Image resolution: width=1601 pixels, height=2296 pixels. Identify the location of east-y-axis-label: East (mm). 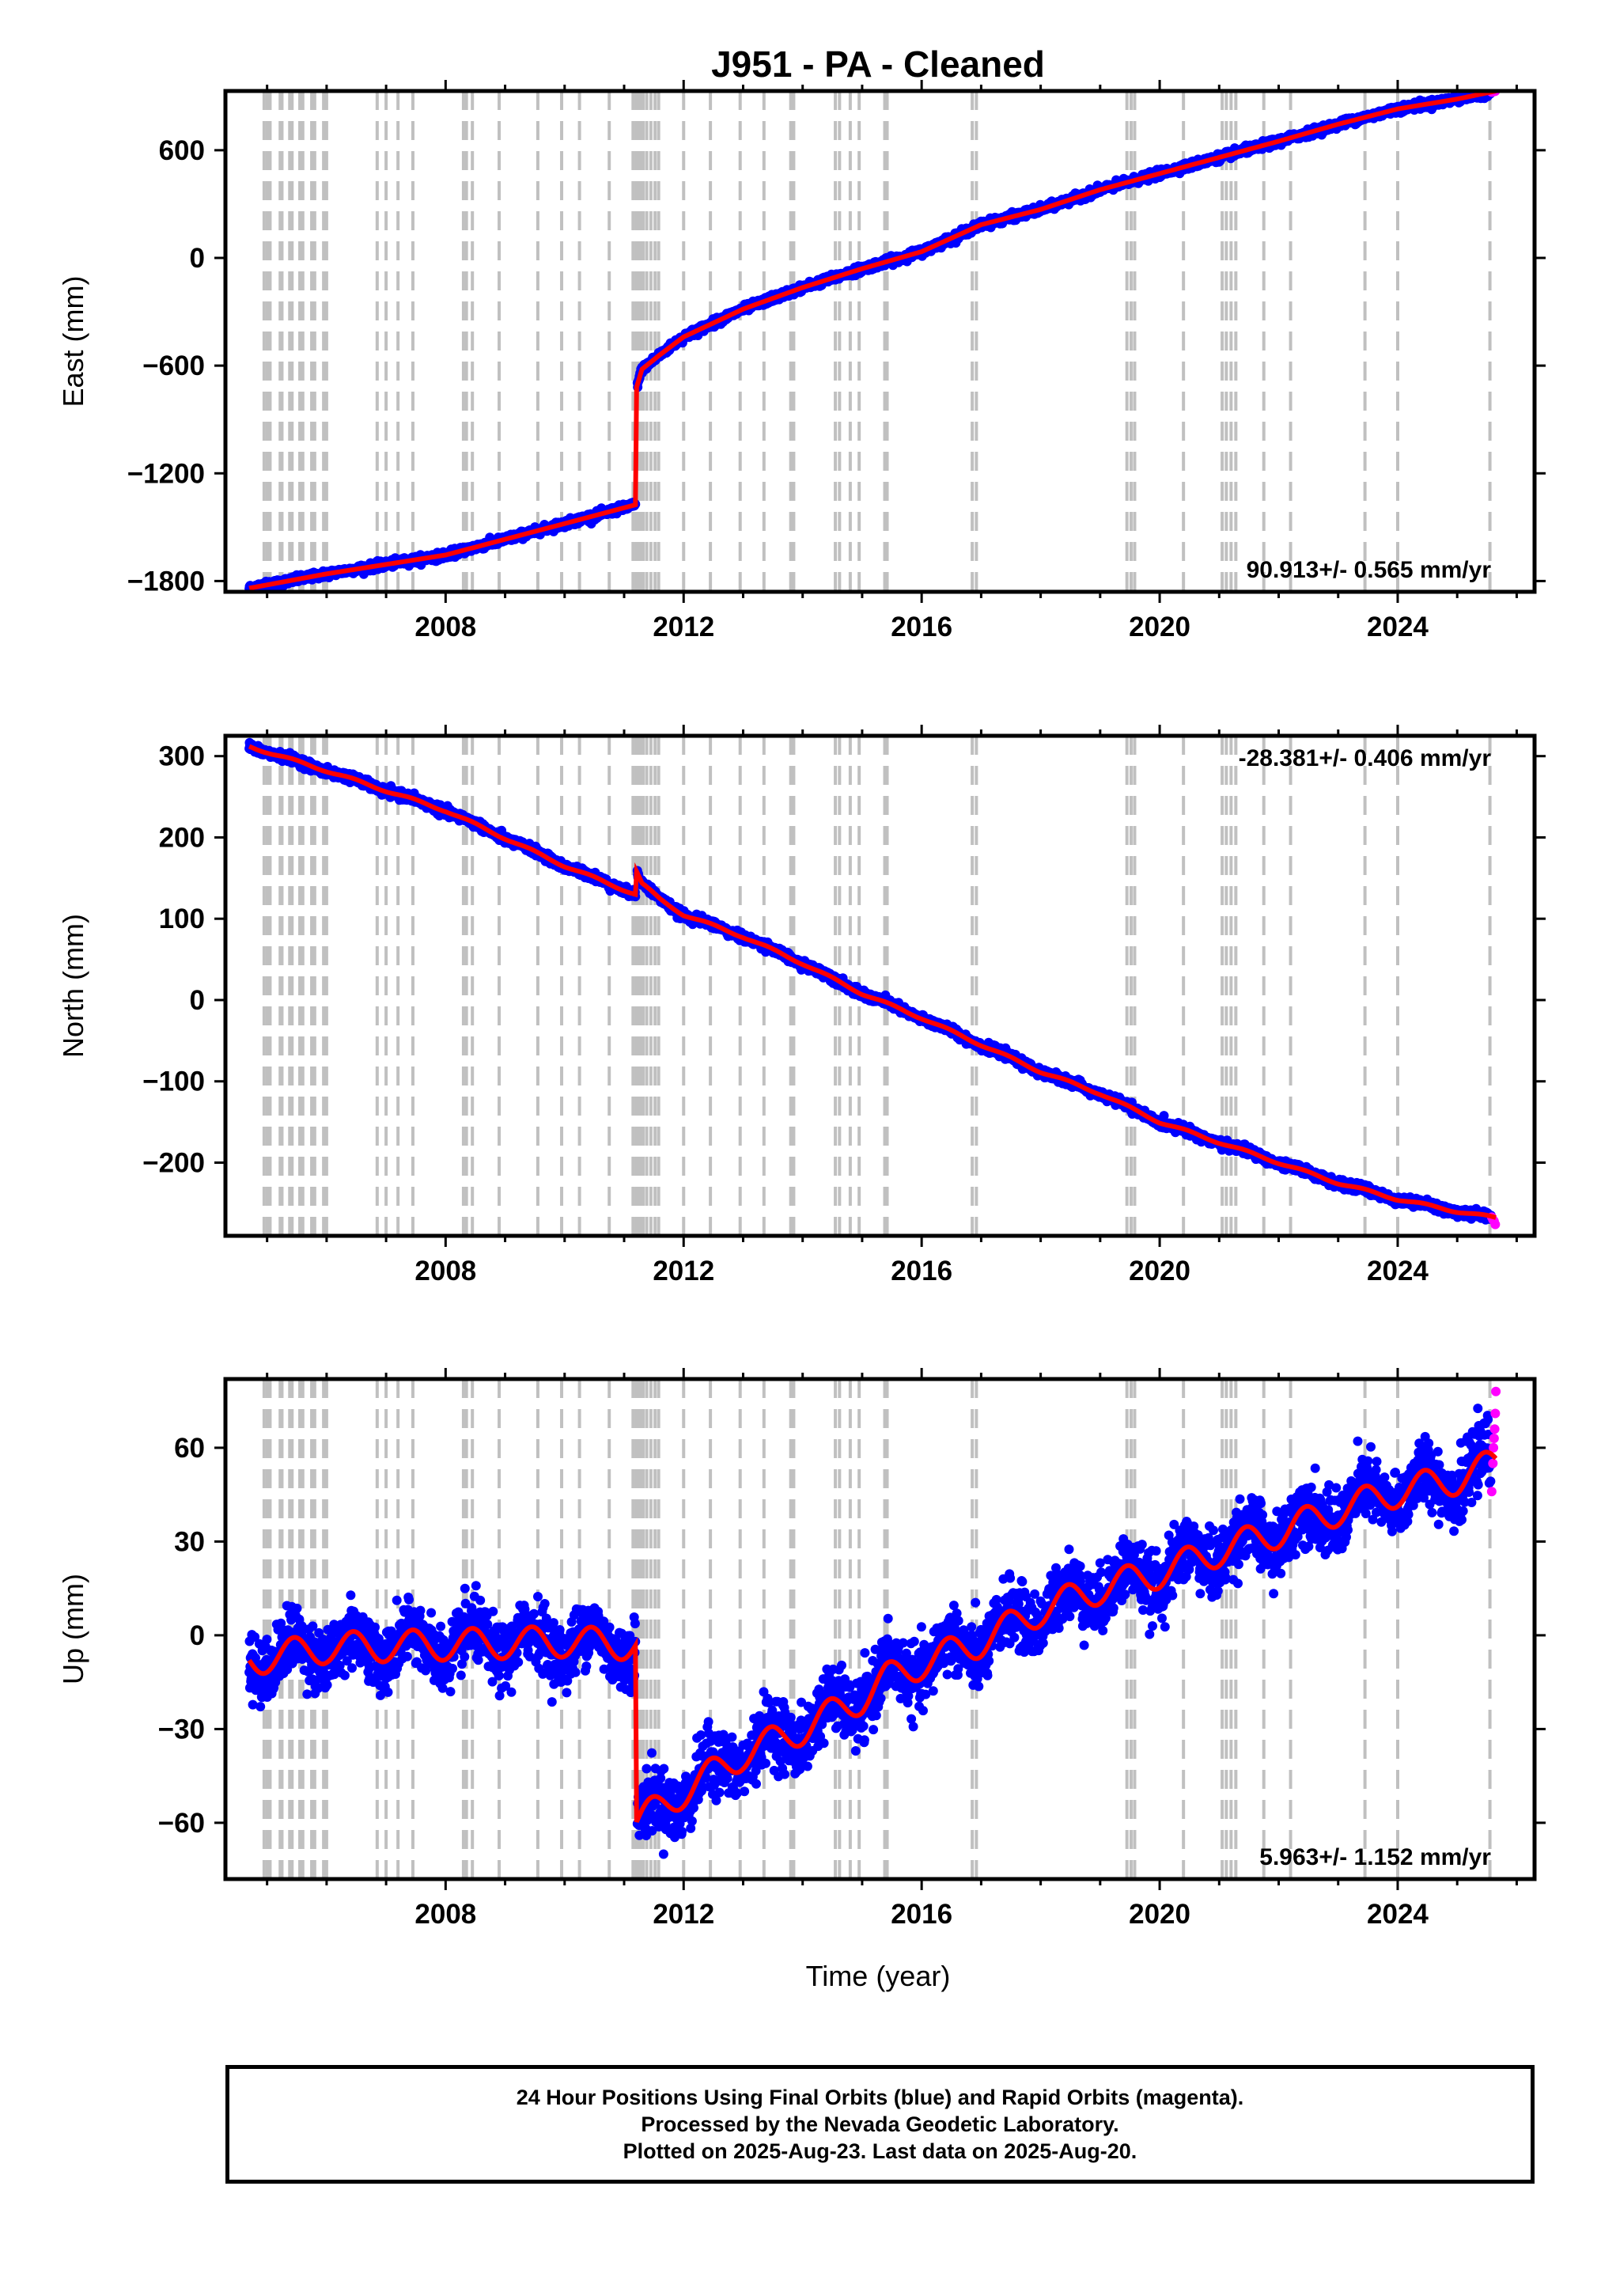
(73, 342).